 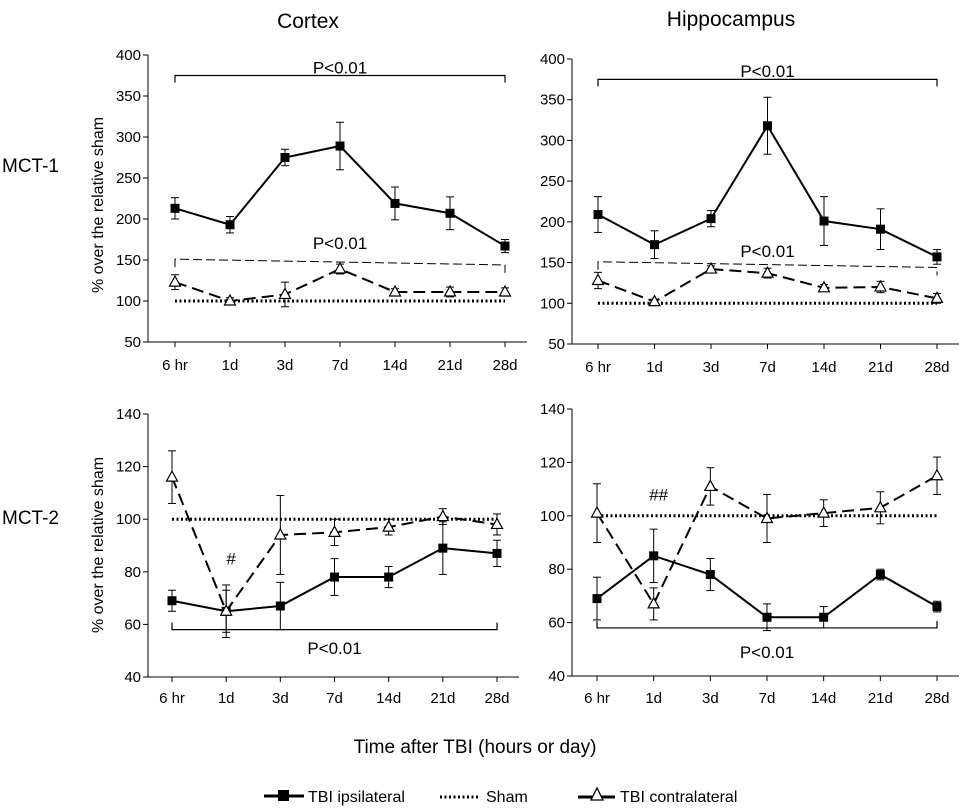 What do you see at coordinates (556, 676) in the screenshot?
I see `y-tick-label: 40` at bounding box center [556, 676].